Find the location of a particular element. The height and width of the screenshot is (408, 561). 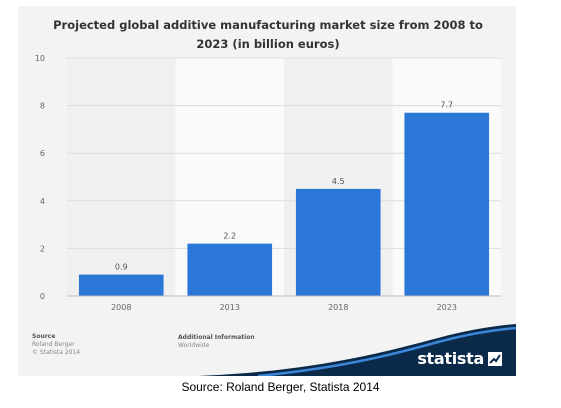

y-tick-label: 0 is located at coordinates (42, 296).